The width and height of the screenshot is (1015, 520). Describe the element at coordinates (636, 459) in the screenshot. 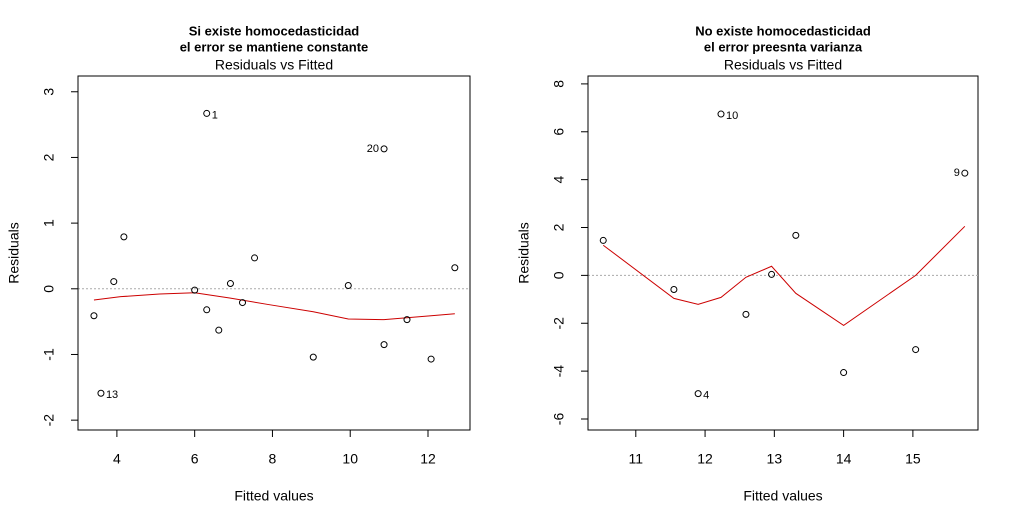

I see `x-tick-label: 11` at that location.